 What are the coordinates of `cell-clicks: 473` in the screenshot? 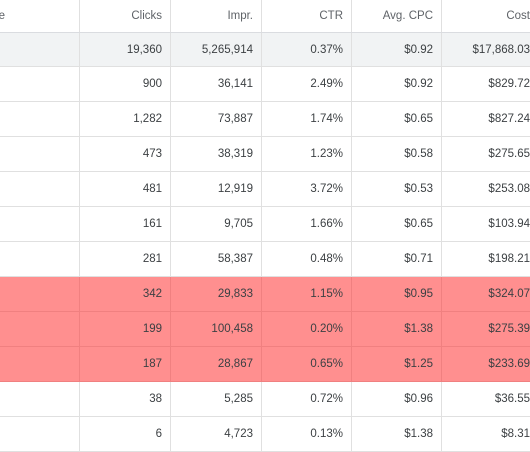 It's located at (152, 154).